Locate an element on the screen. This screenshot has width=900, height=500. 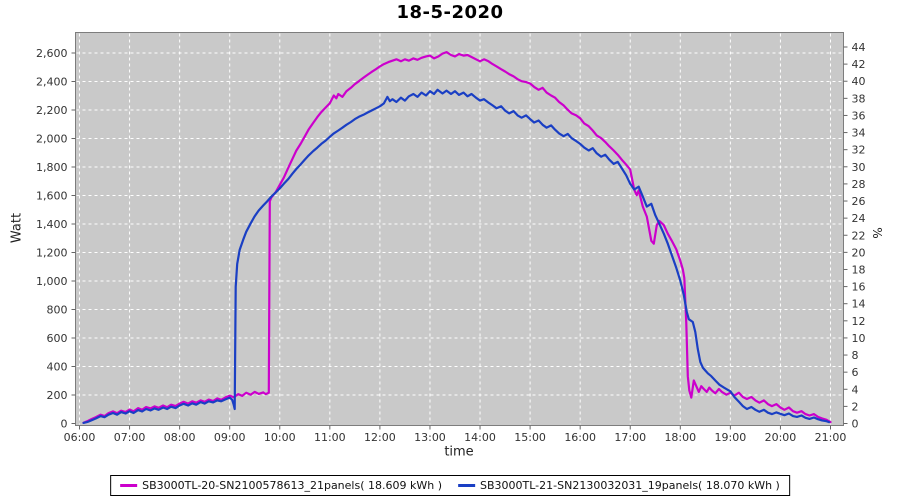
tick-label: 19:00 is located at coordinates (731, 437).